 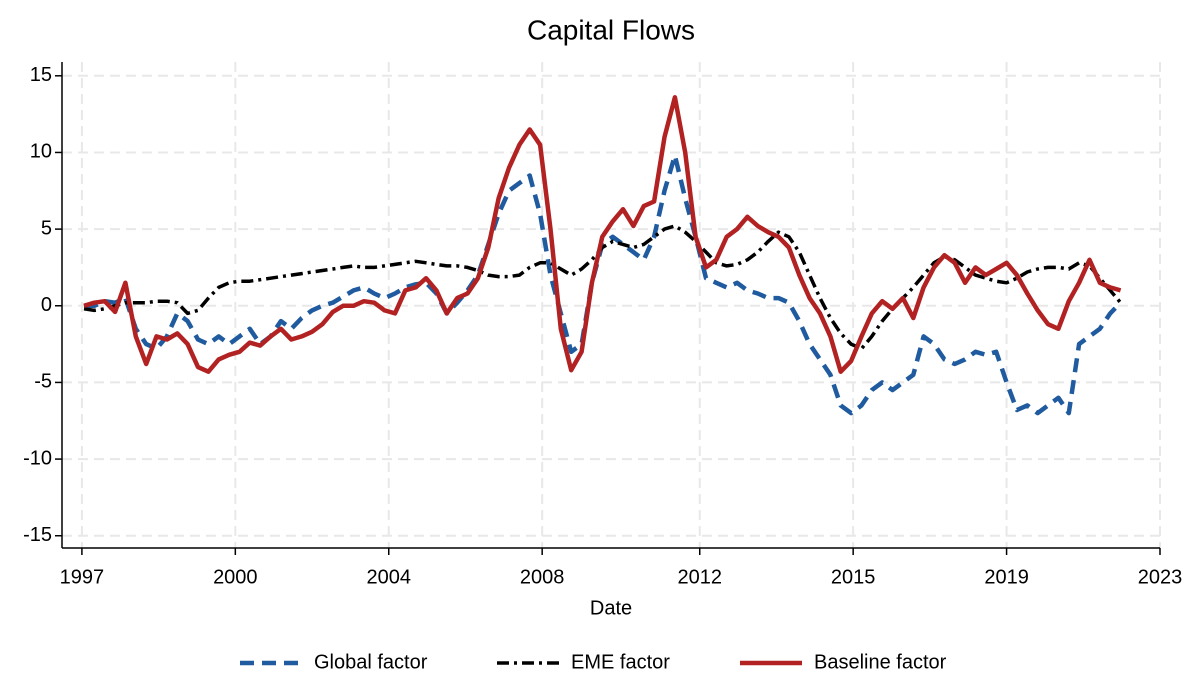 I want to click on x-tick-label: 2023, so click(x=1160, y=577).